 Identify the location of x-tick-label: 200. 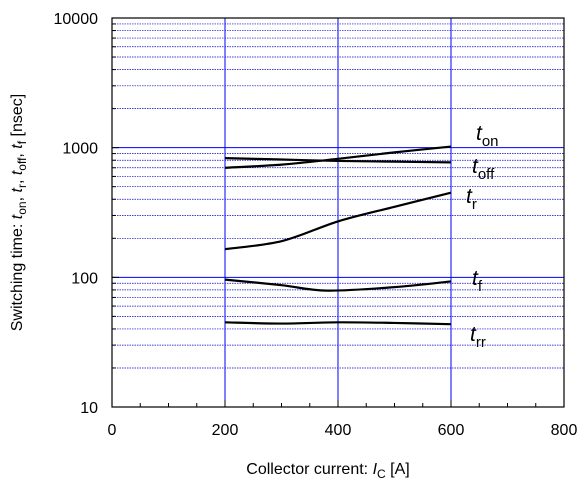
(225, 430).